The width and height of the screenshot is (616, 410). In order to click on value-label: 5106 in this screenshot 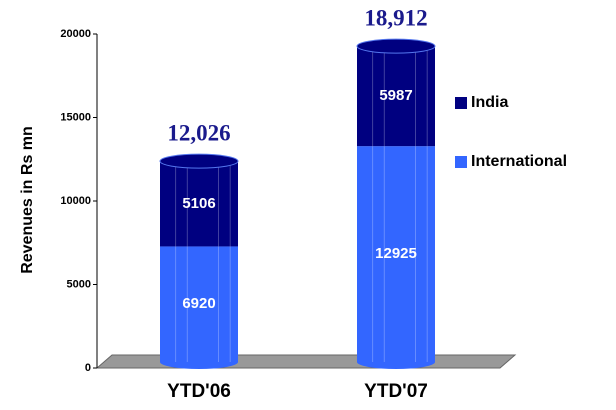, I will do `click(198, 203)`.